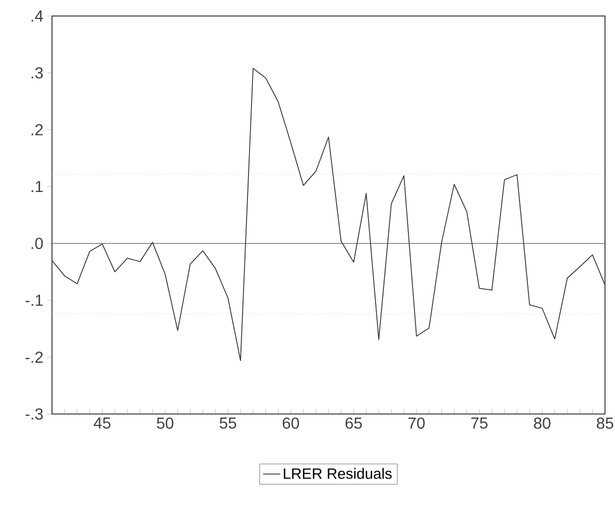 This screenshot has height=506, width=615. Describe the element at coordinates (34, 414) in the screenshot. I see `y-tick-label: -.3` at that location.